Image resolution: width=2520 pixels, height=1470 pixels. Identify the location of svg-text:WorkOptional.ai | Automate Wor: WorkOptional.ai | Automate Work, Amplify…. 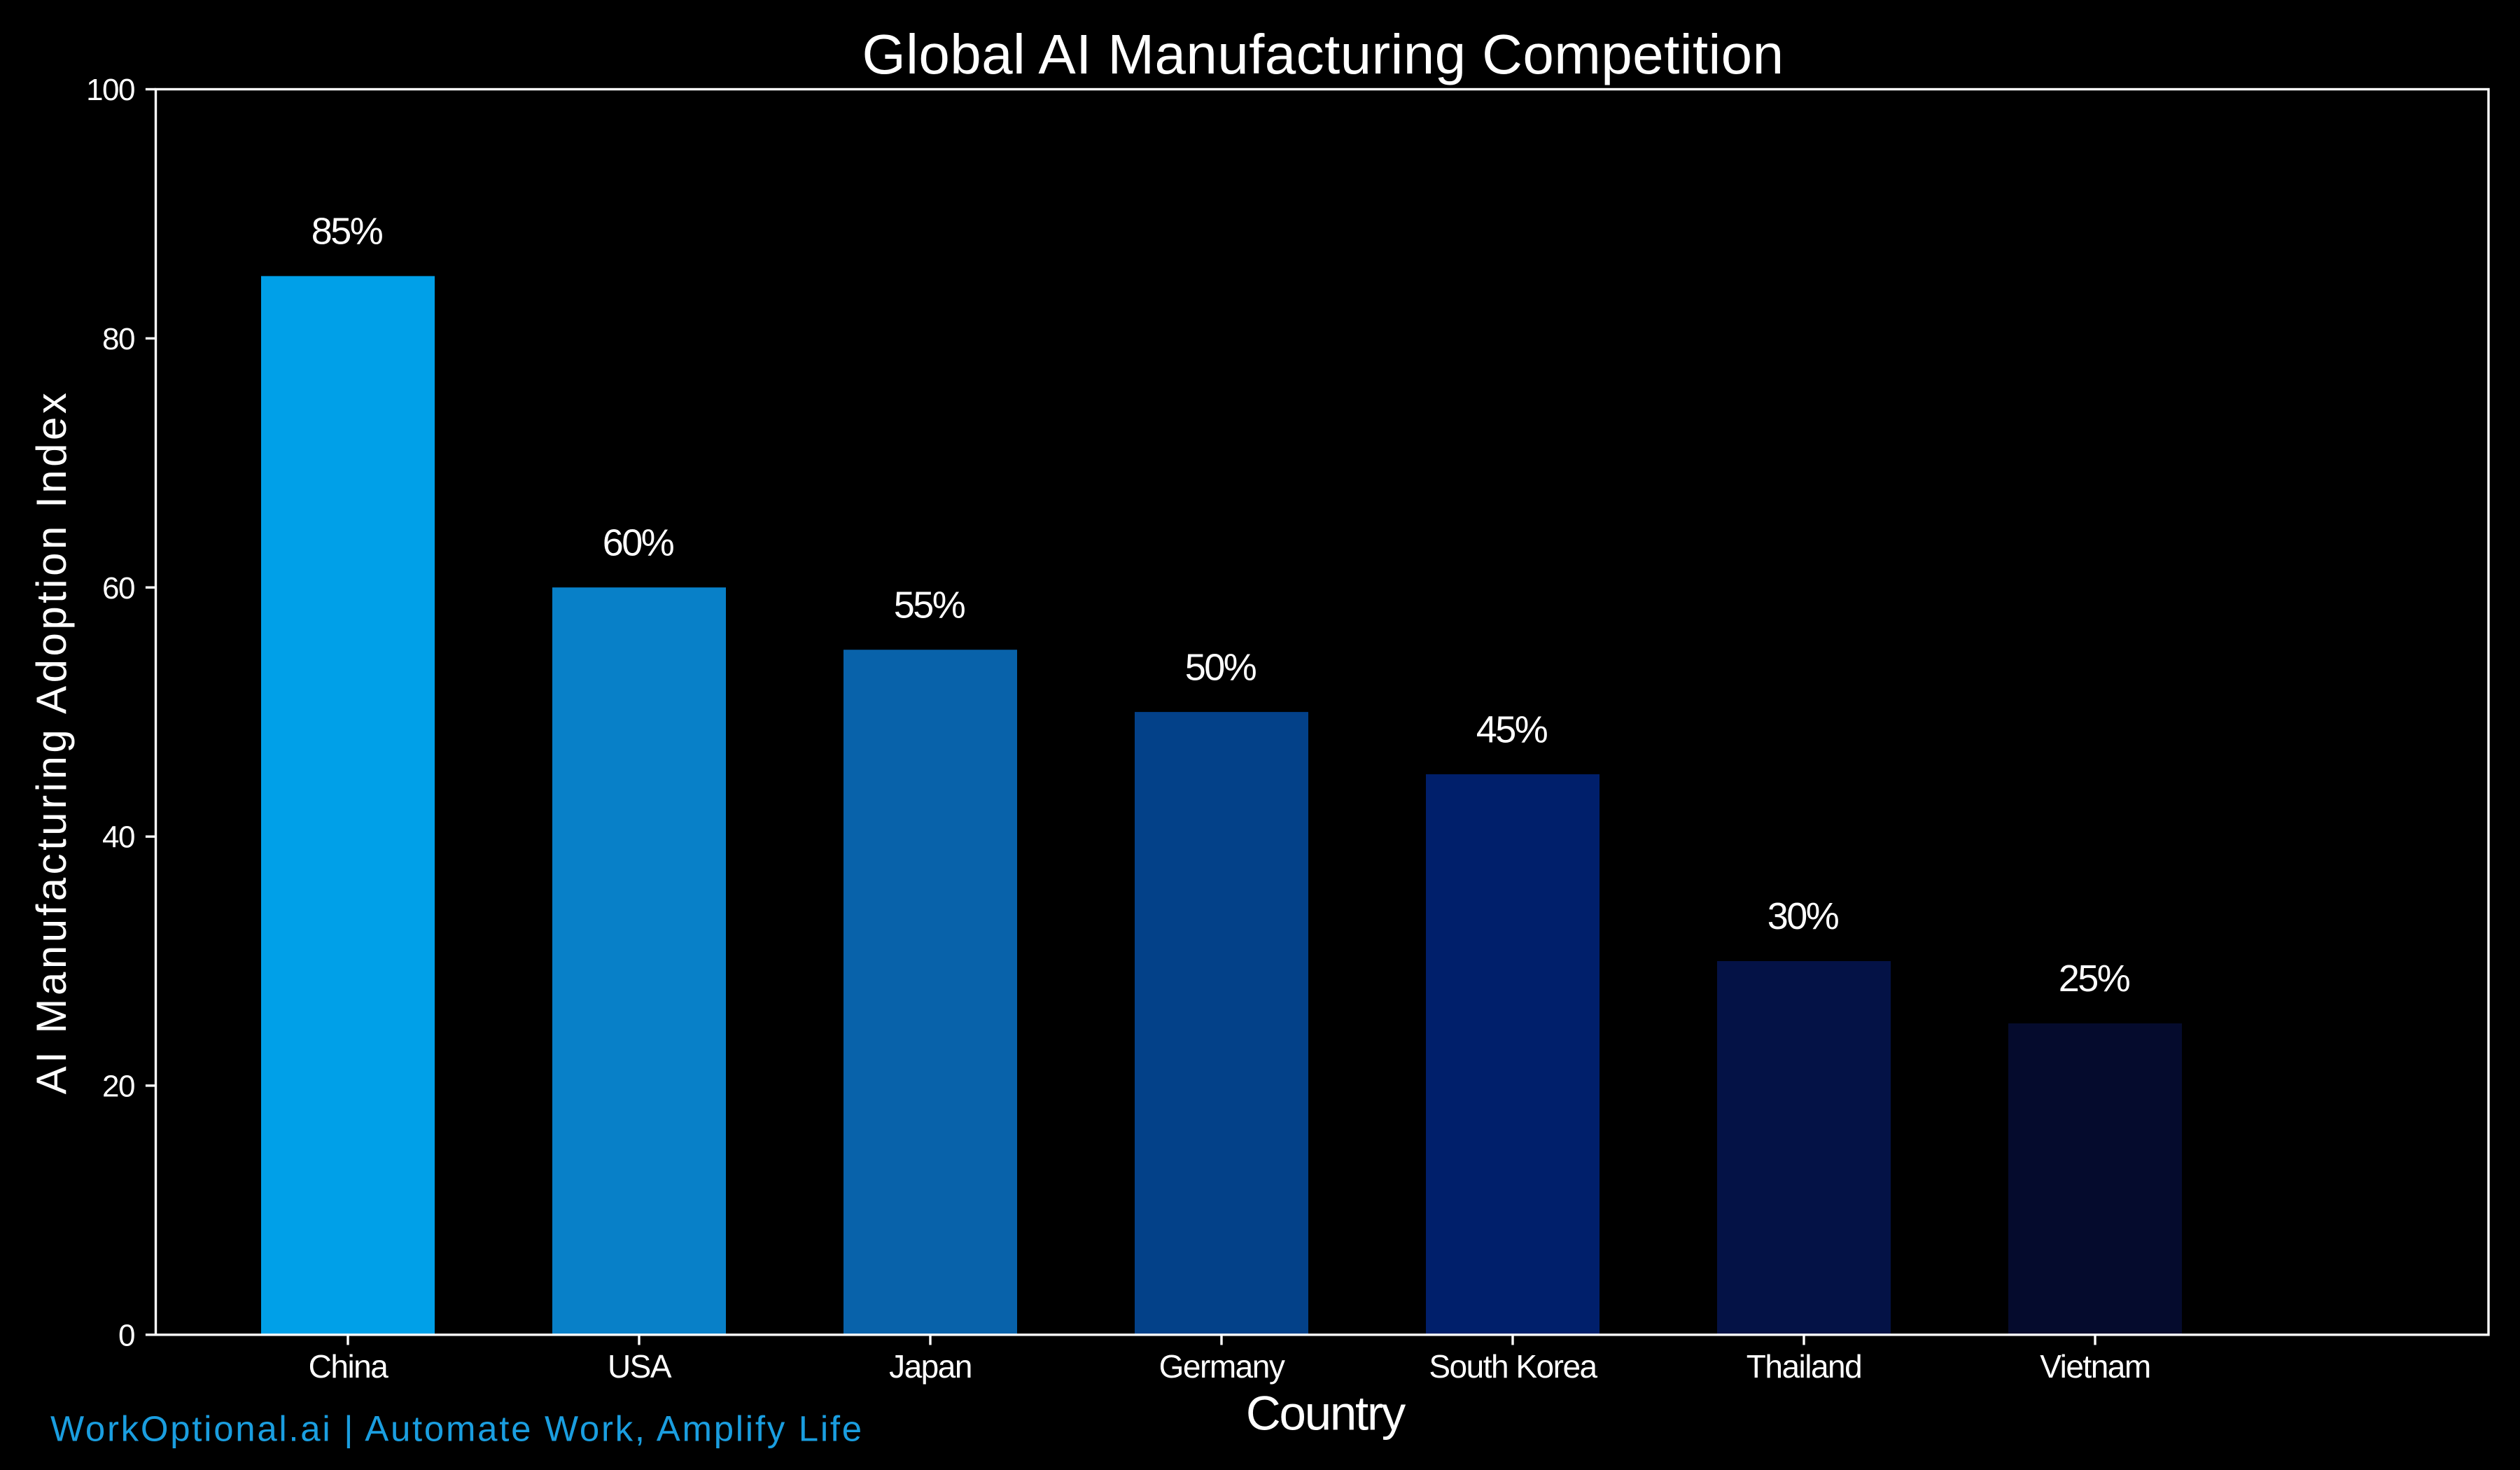
(457, 1429).